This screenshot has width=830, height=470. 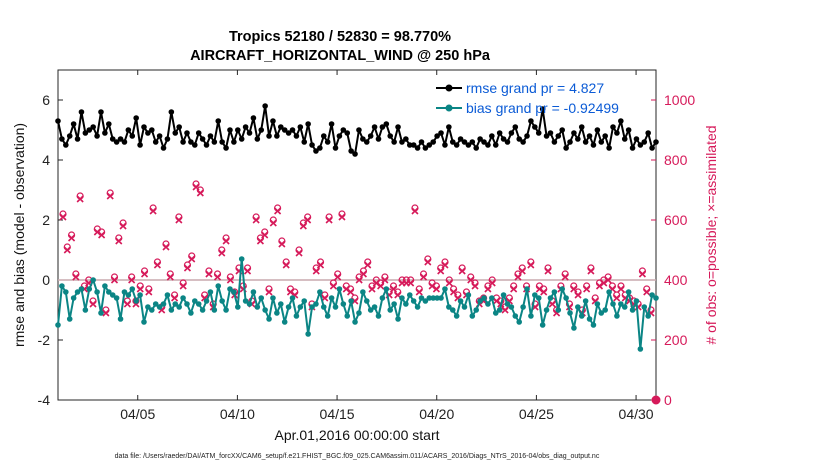 What do you see at coordinates (44, 340) in the screenshot?
I see `y-tick-label: -2` at bounding box center [44, 340].